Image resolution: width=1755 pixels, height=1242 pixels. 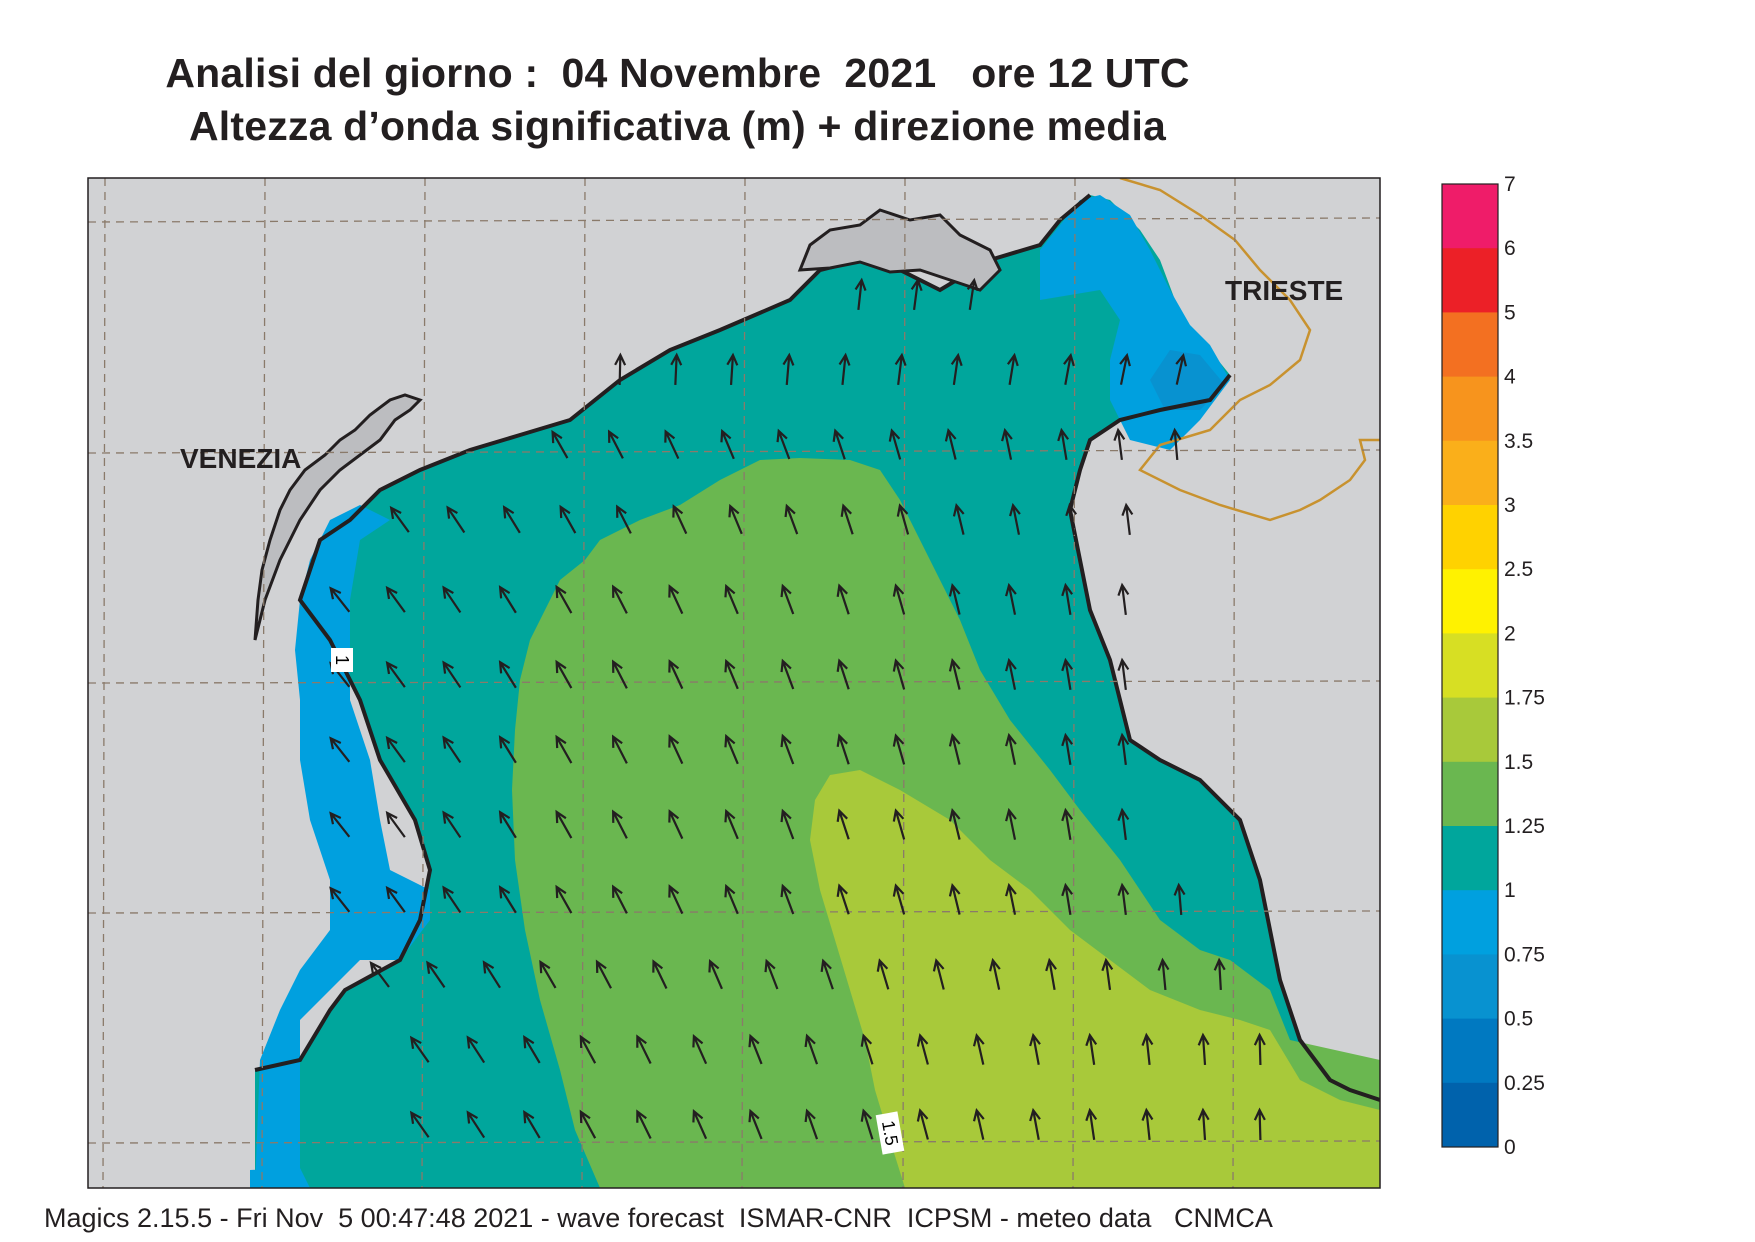 I want to click on colorbar-frame, so click(x=1470, y=665).